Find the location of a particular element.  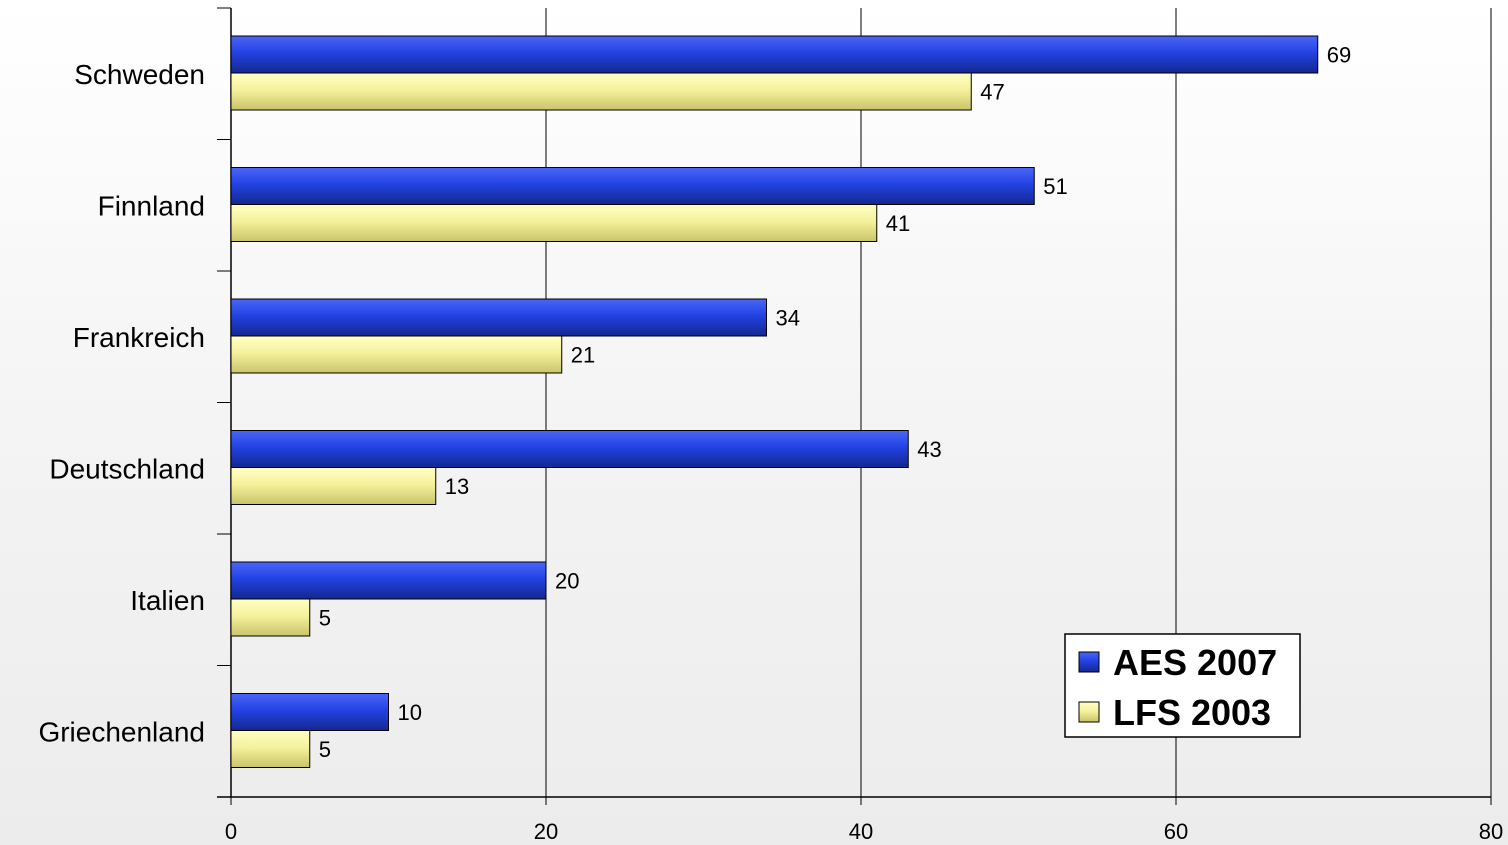

x-tick-label: 60 is located at coordinates (1176, 831).